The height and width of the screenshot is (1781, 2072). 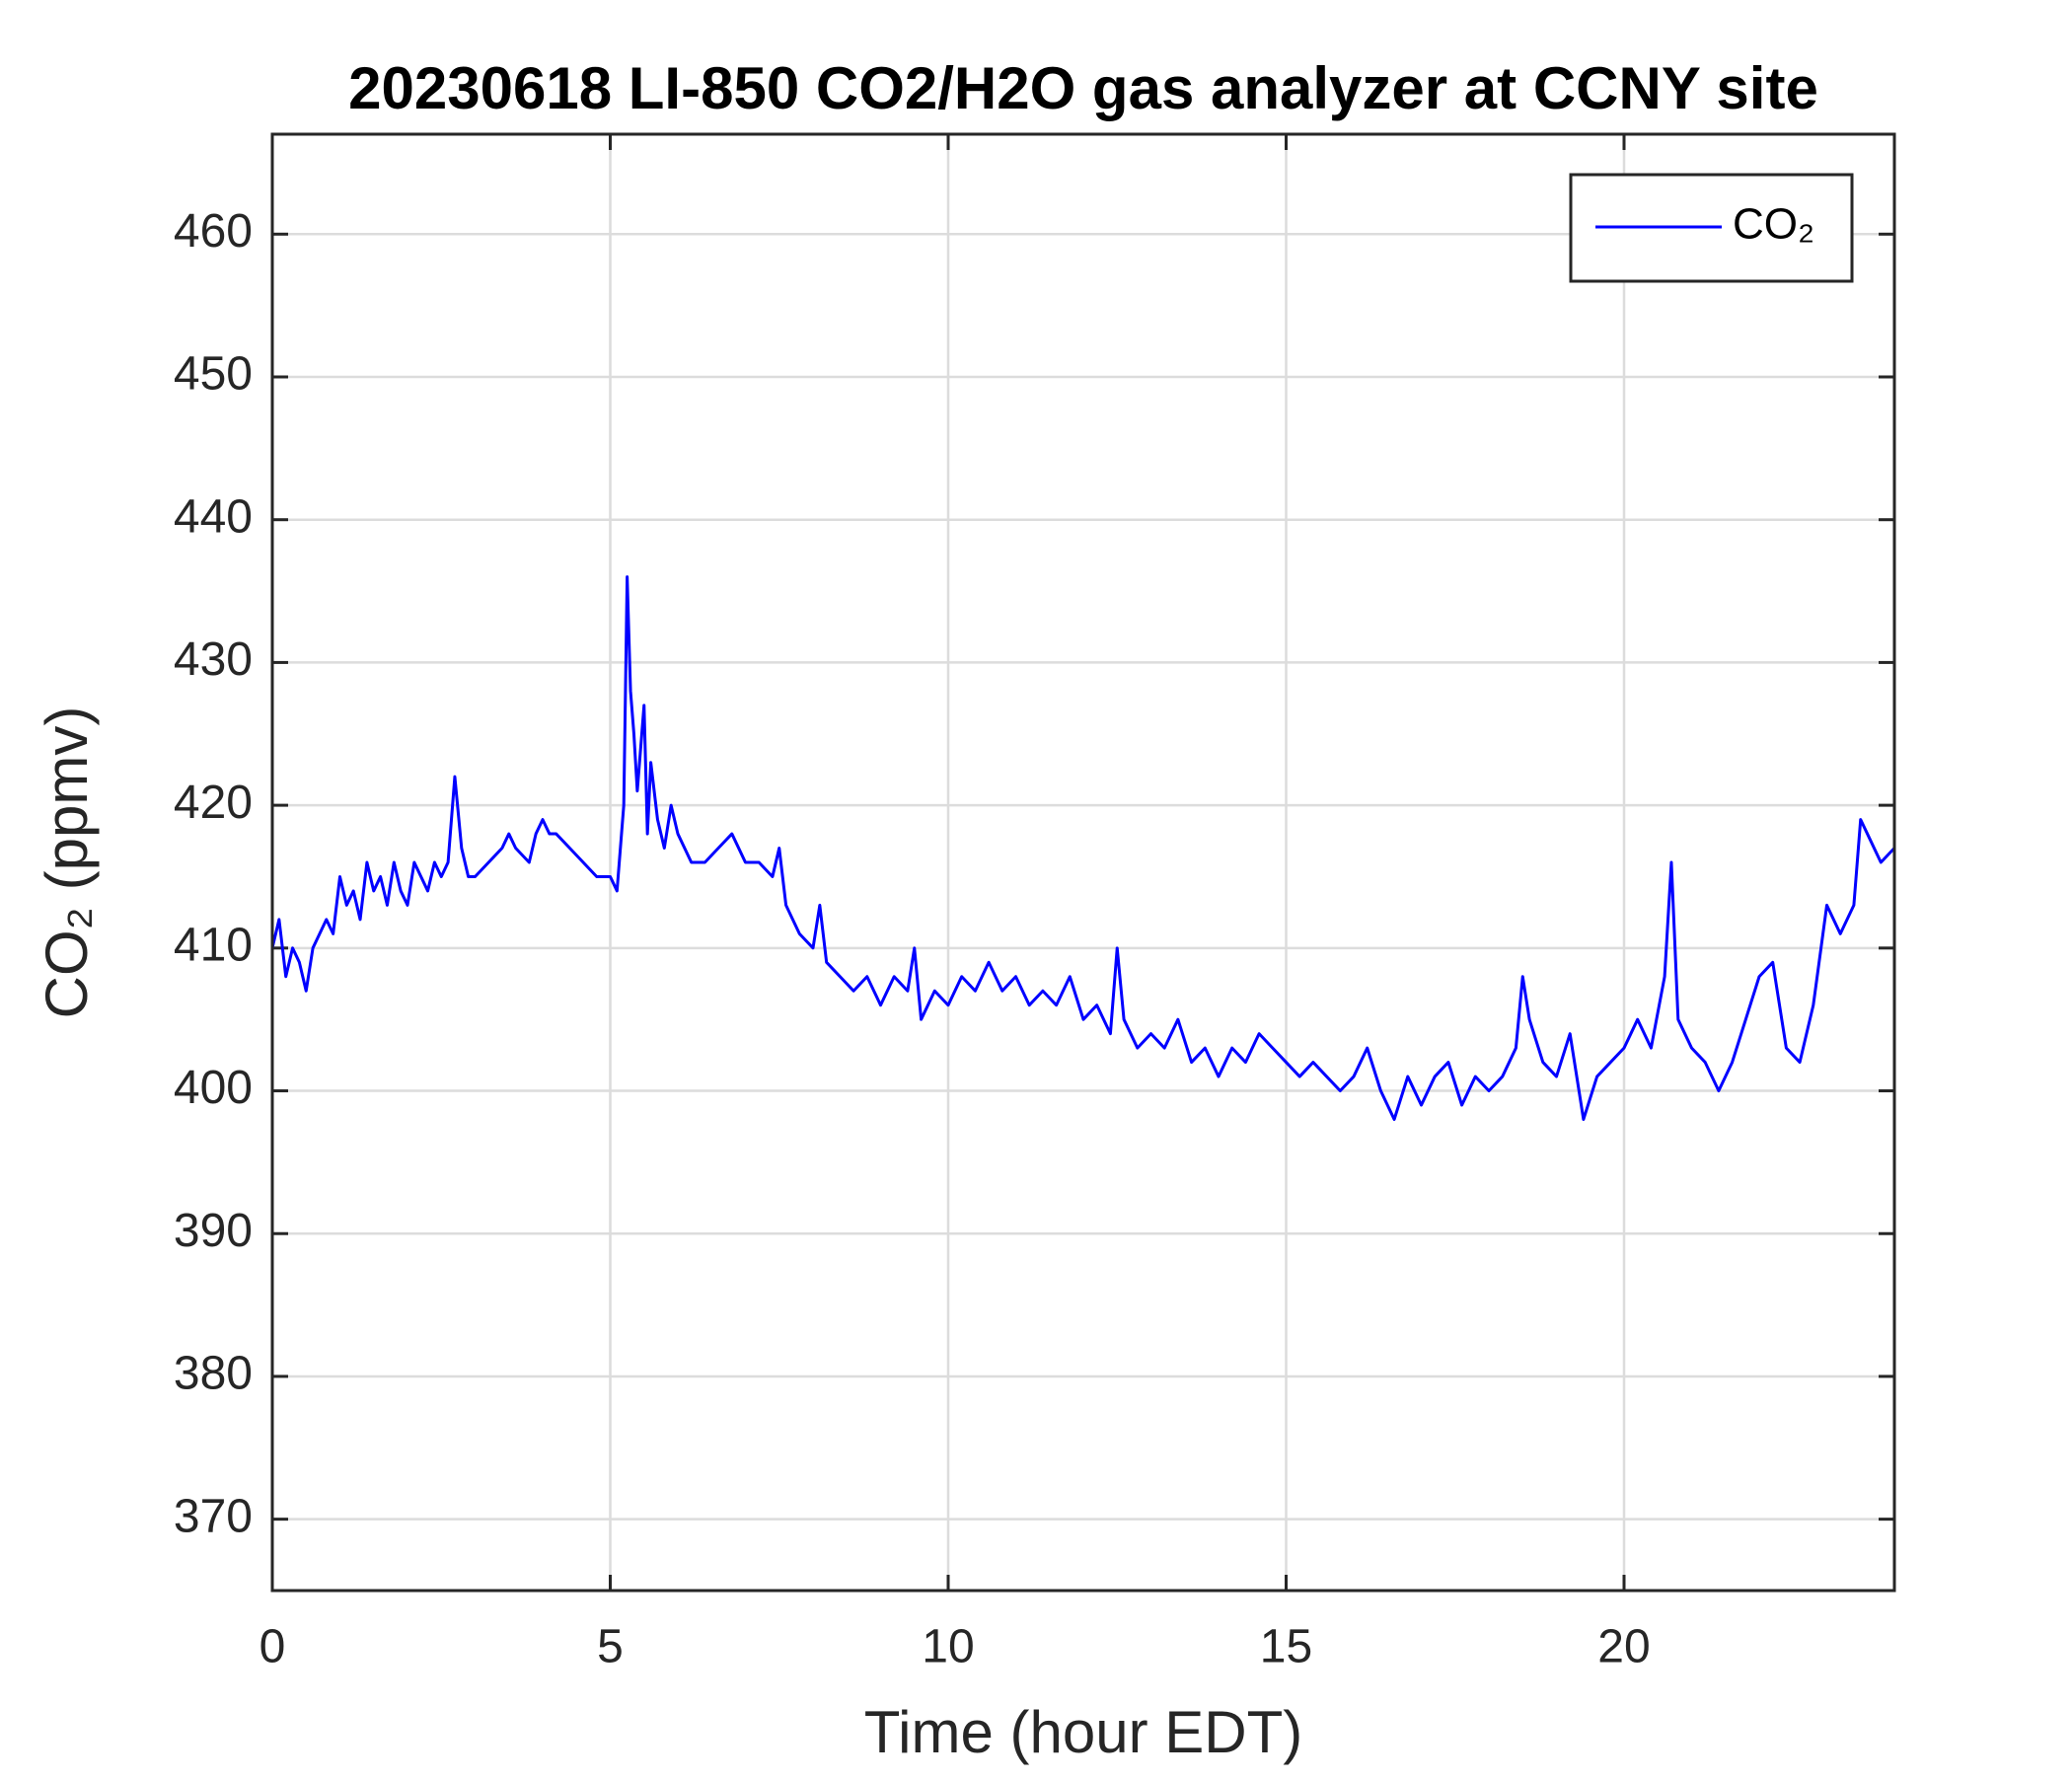 What do you see at coordinates (67, 862) in the screenshot?
I see `y-axis-label: CO₂ (ppmv)` at bounding box center [67, 862].